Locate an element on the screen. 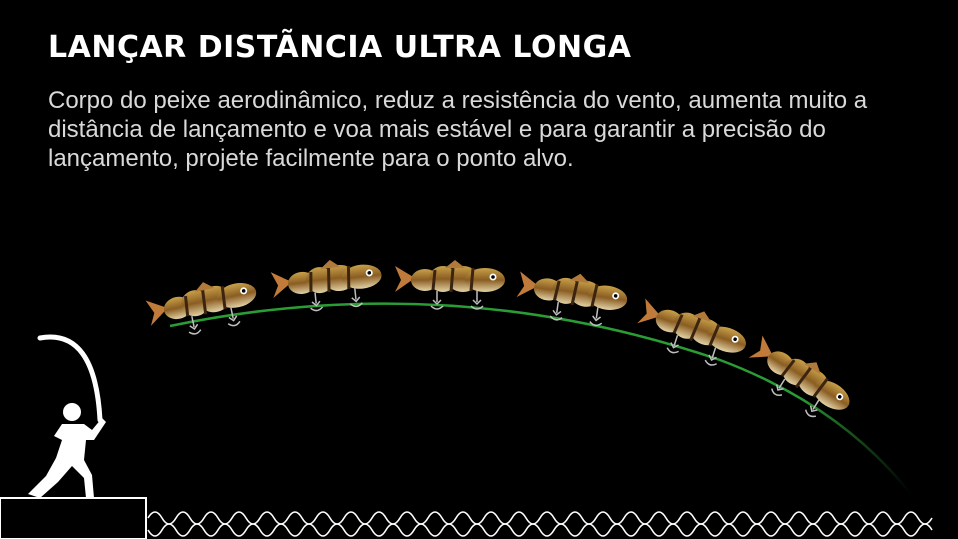  fishing-rod-icon is located at coordinates (70, 378).